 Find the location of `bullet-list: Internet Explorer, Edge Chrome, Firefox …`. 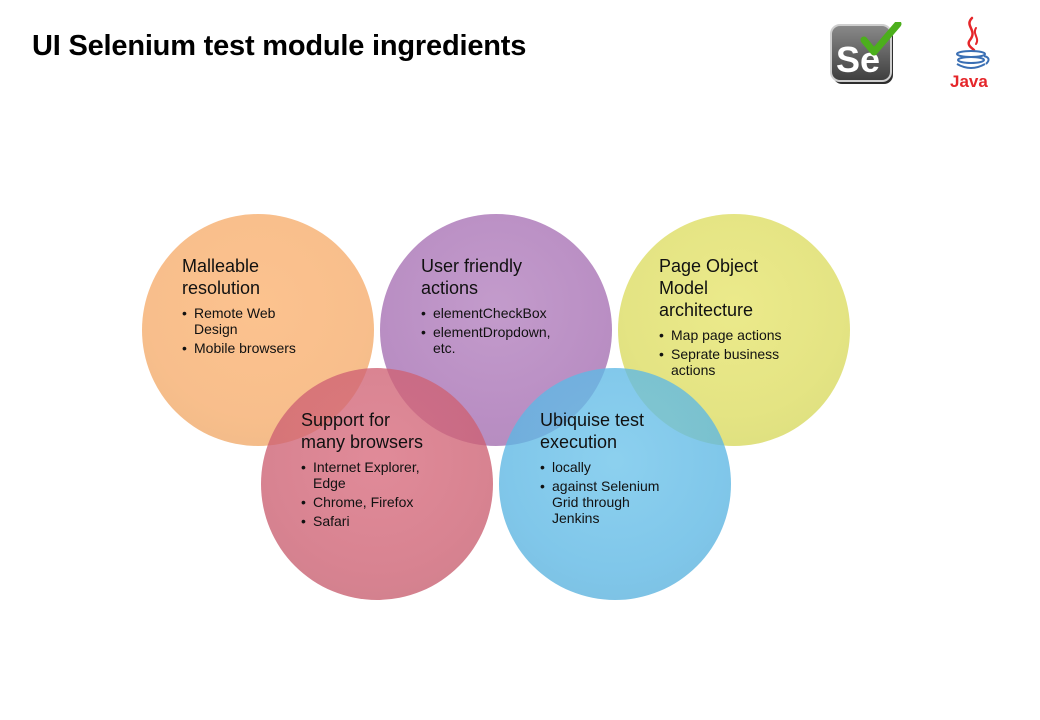

bullet-list: Internet Explorer, Edge Chrome, Firefox … is located at coordinates (391, 494).